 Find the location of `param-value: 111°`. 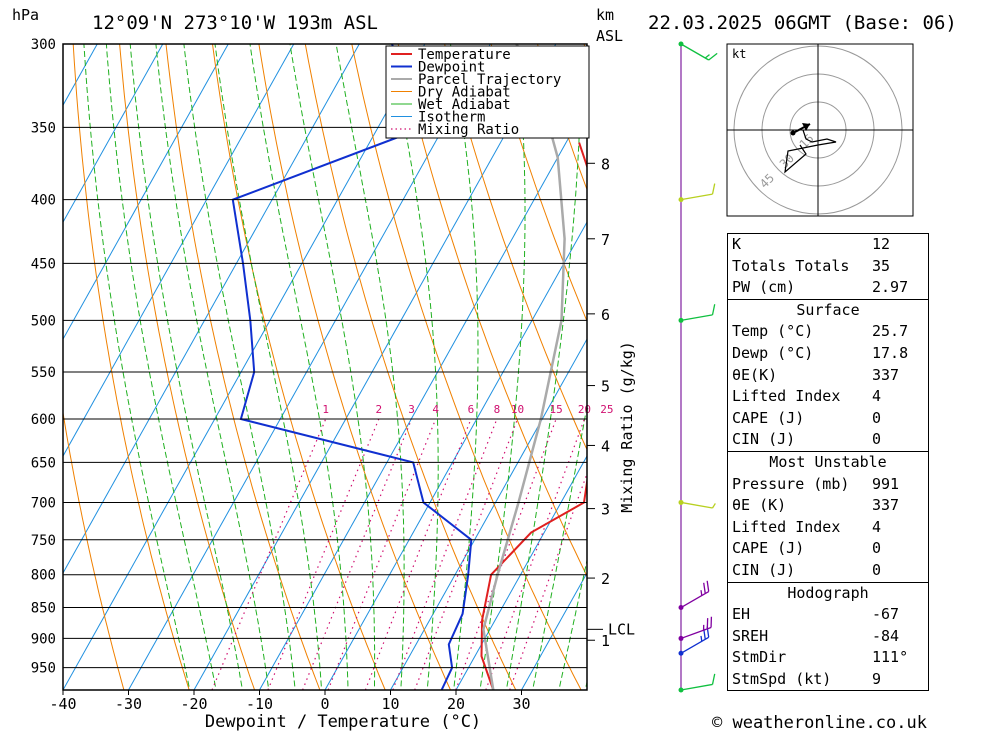

param-value: 111° is located at coordinates (890, 657).